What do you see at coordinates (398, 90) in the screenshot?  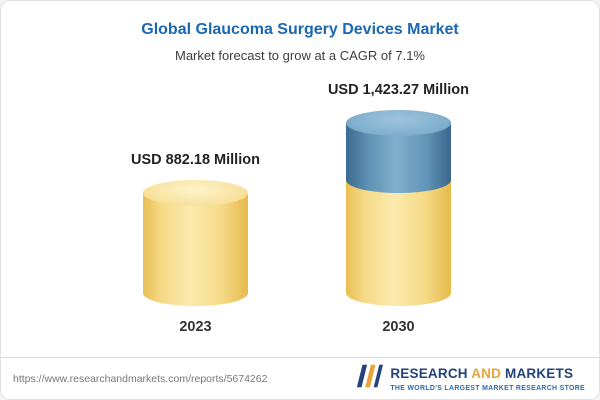 I see `value-label-2030: USD 1,423.27 Million` at bounding box center [398, 90].